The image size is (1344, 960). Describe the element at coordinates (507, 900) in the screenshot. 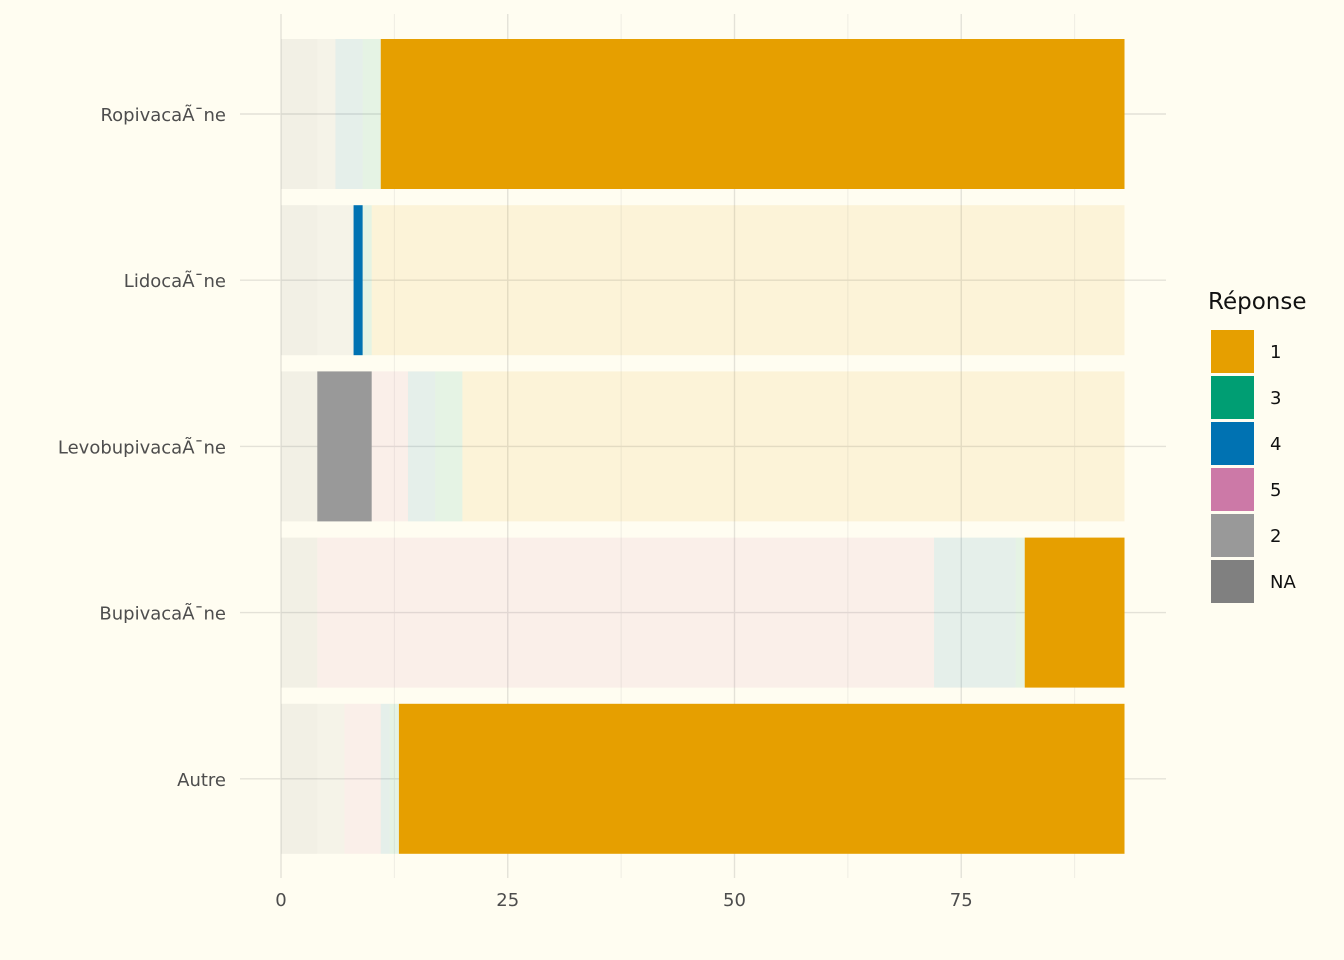

I see `x-tick-label-25: 25` at that location.